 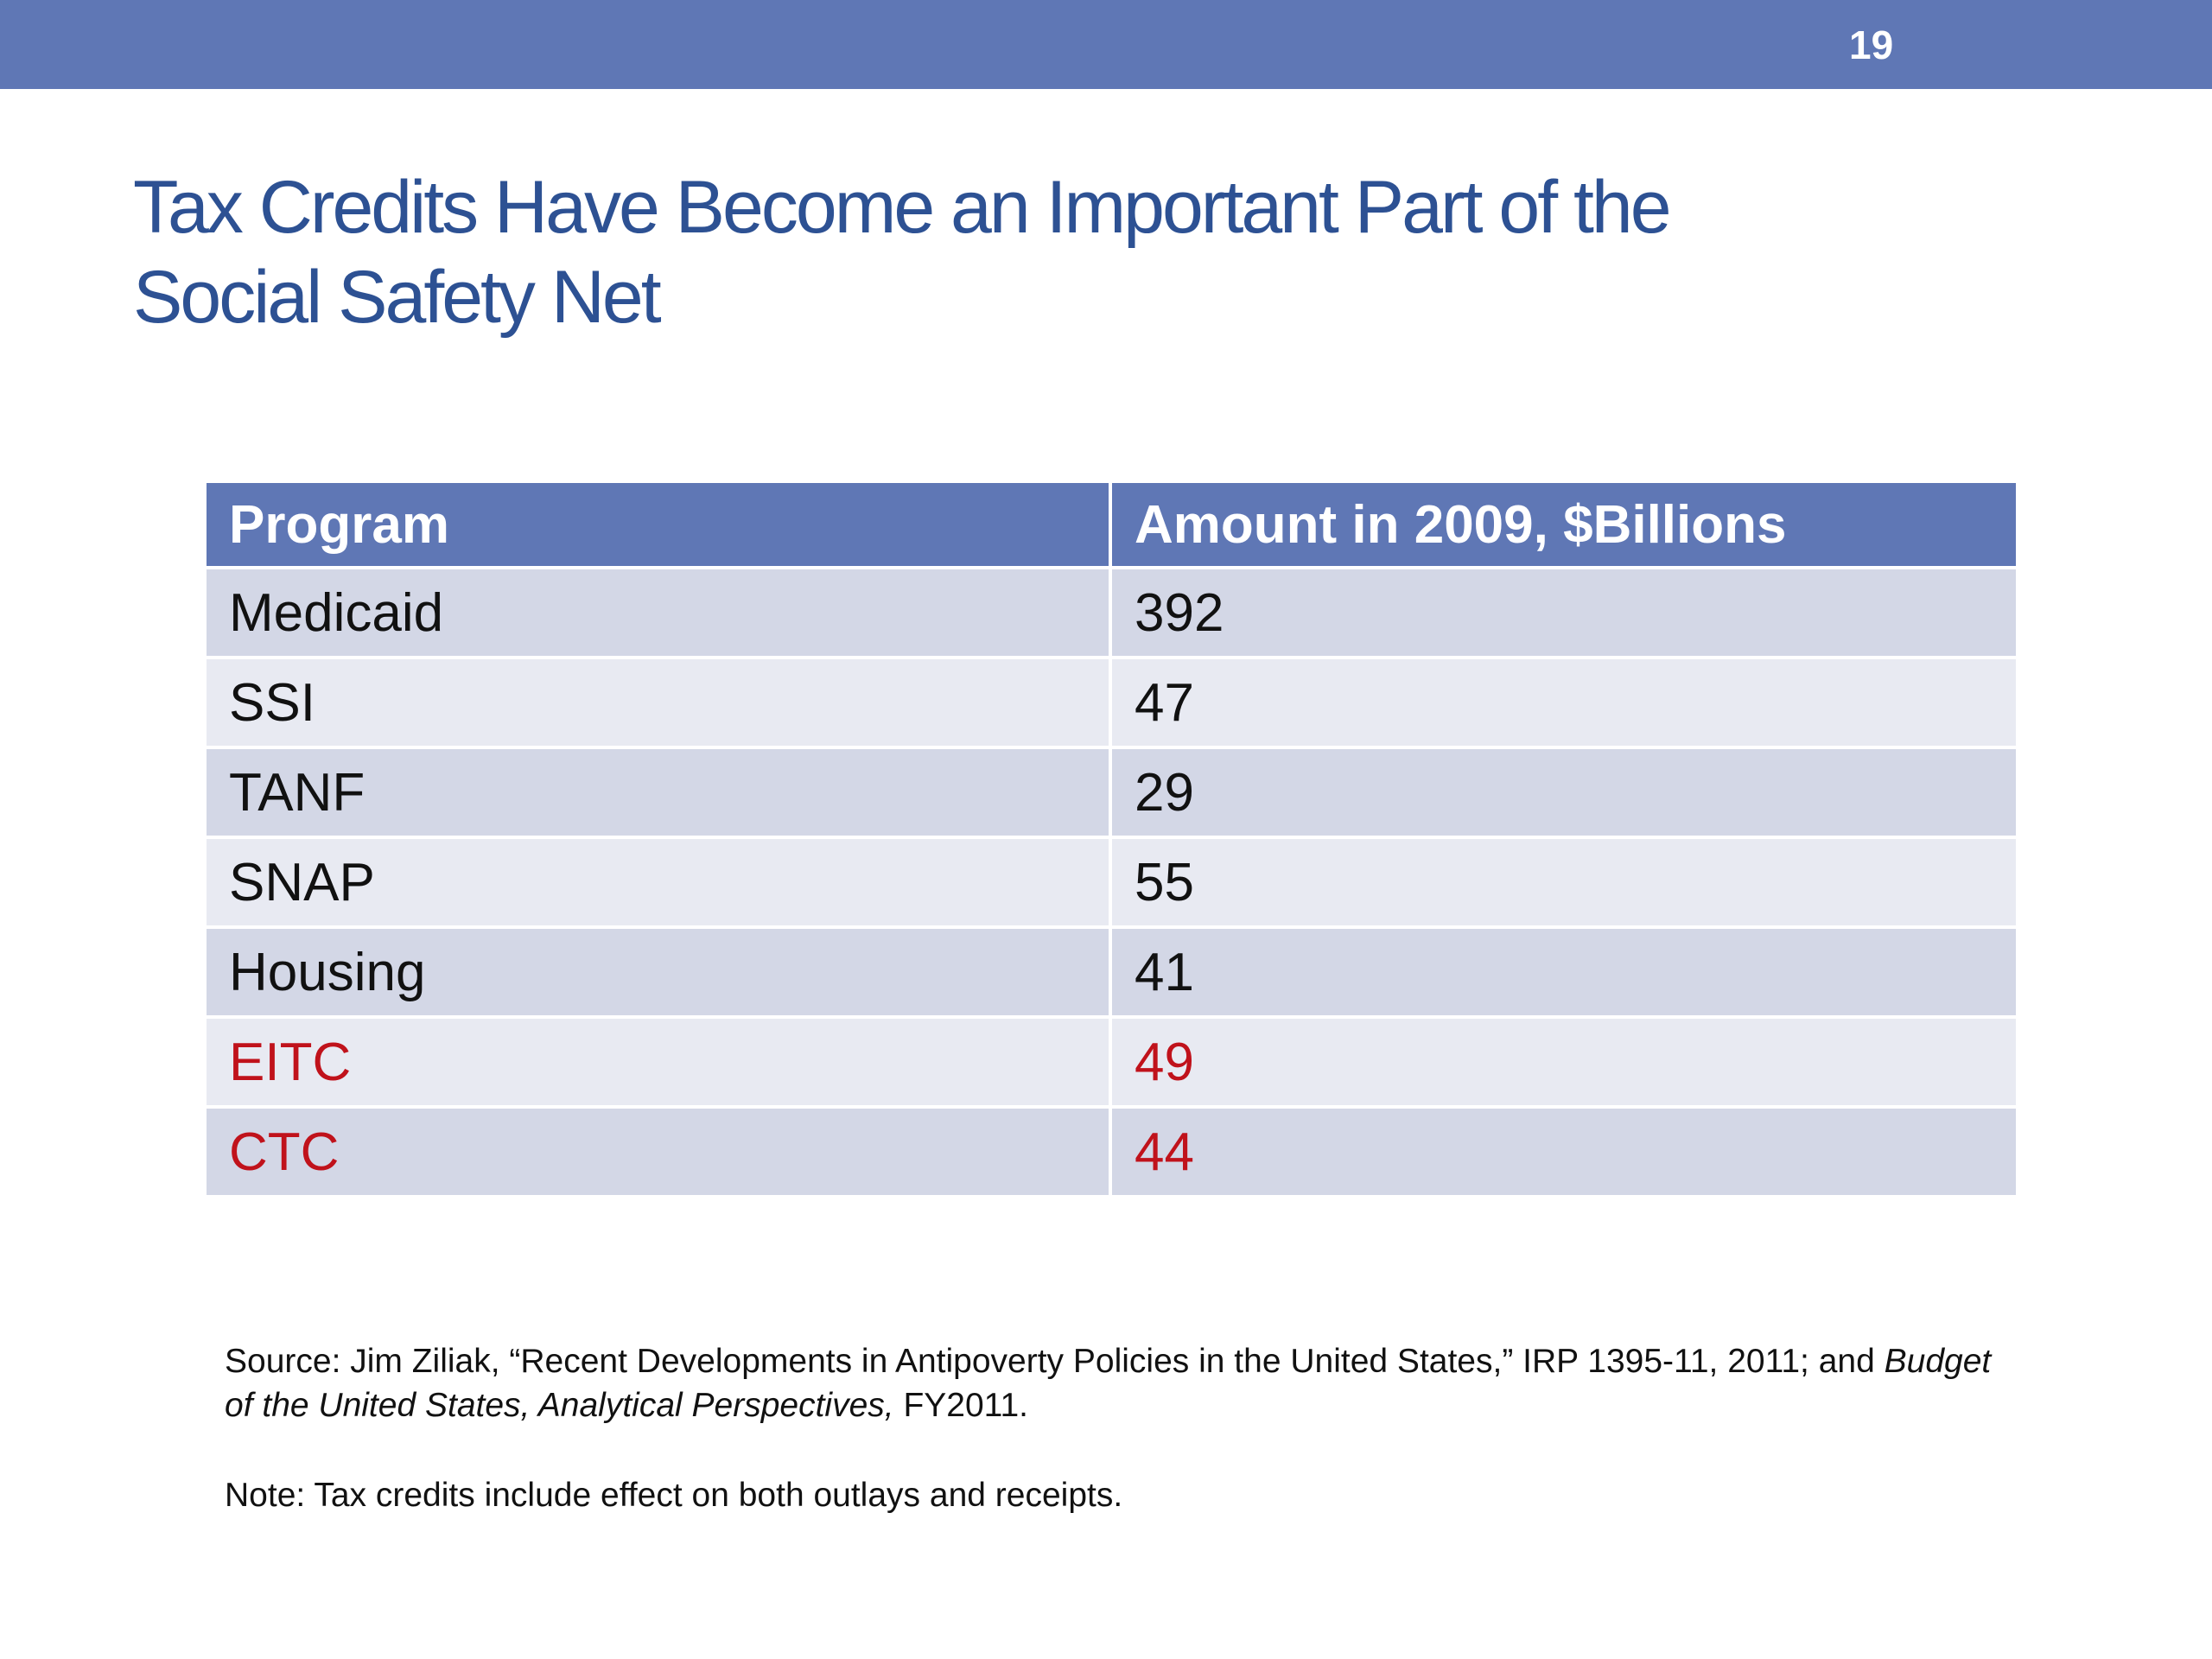 What do you see at coordinates (1564, 524) in the screenshot?
I see `header-amount: Amount in 2009, $Billions` at bounding box center [1564, 524].